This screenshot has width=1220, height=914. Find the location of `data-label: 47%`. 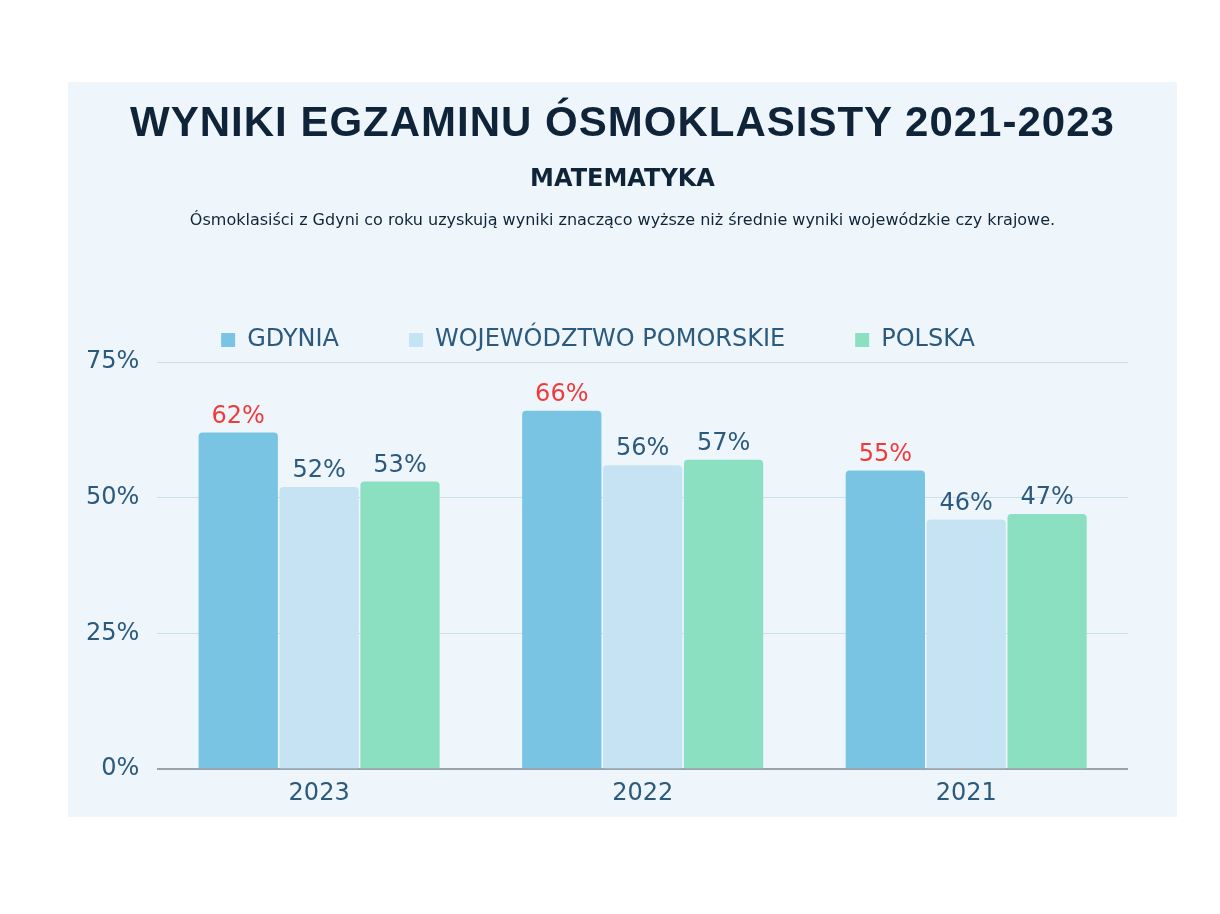

data-label: 47% is located at coordinates (1047, 496).